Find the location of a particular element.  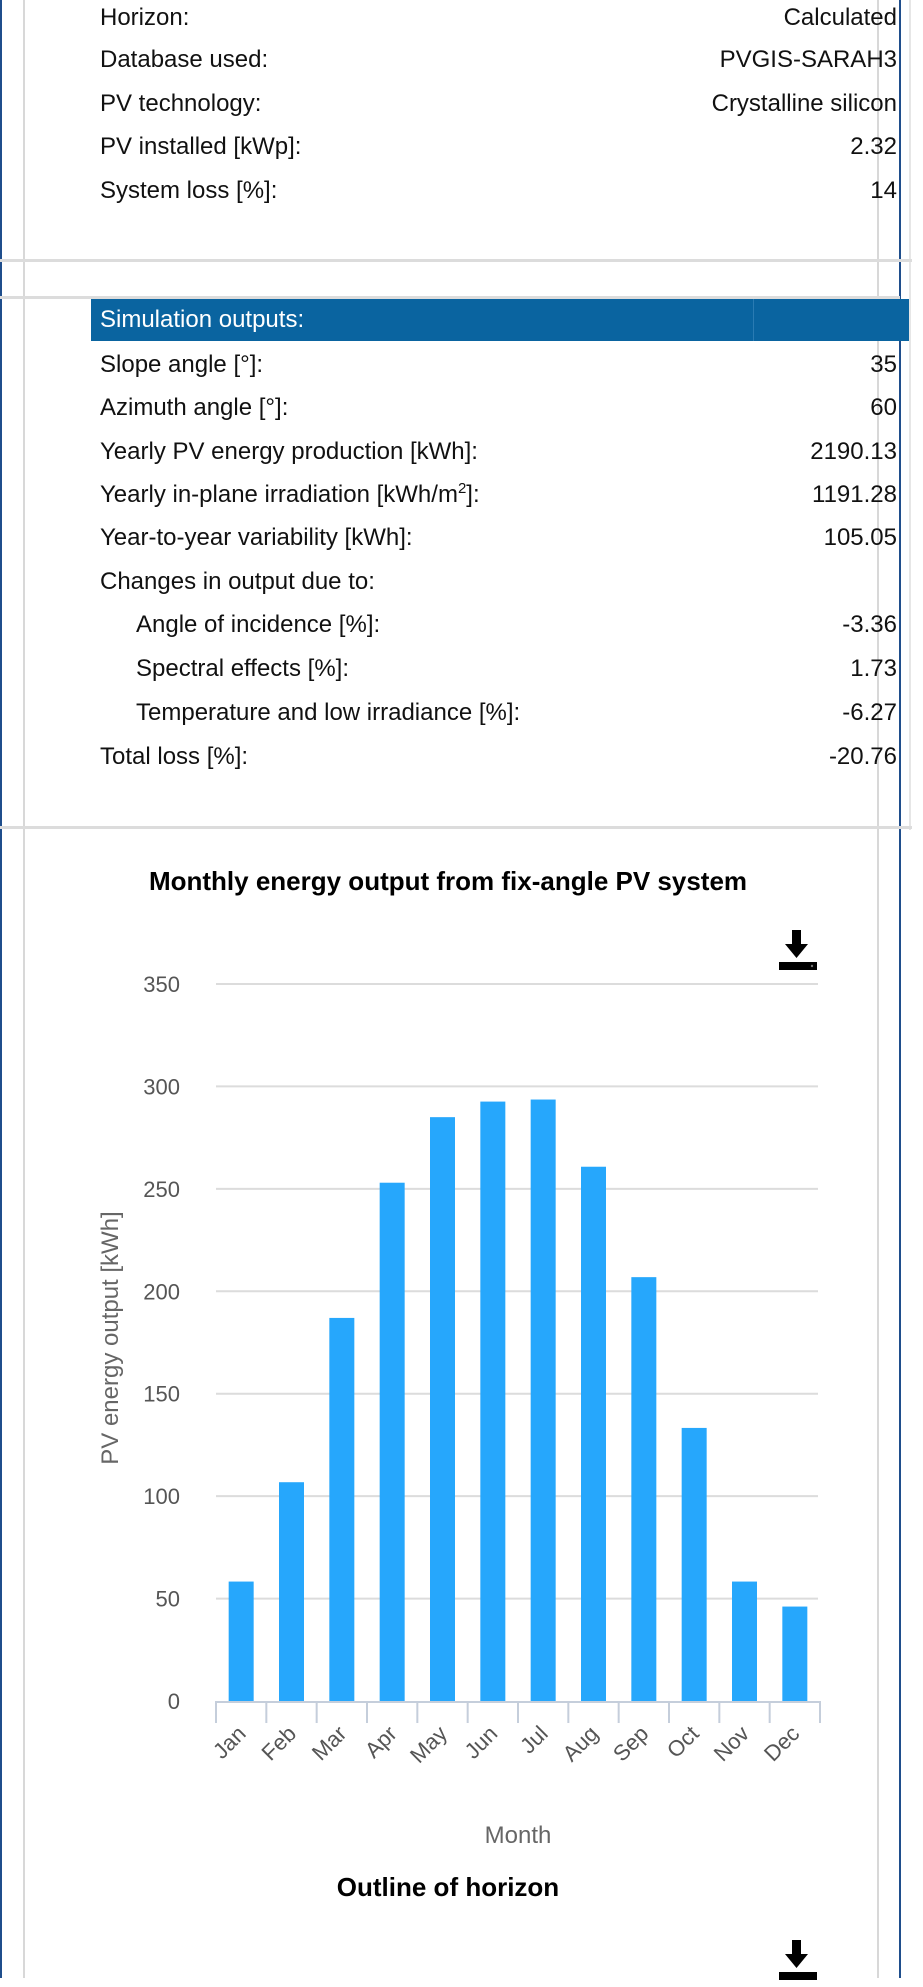

row-value: 2190.13 is located at coordinates (853, 451).